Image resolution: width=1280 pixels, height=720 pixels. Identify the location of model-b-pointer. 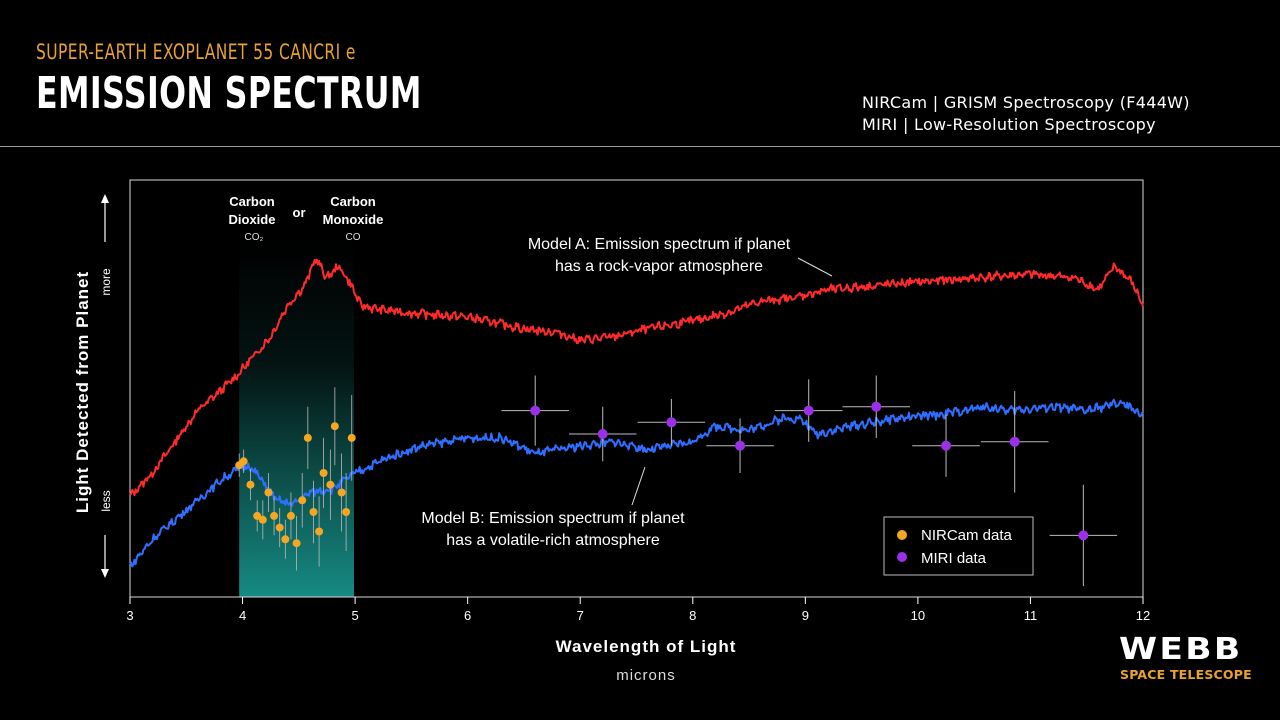
(638, 486).